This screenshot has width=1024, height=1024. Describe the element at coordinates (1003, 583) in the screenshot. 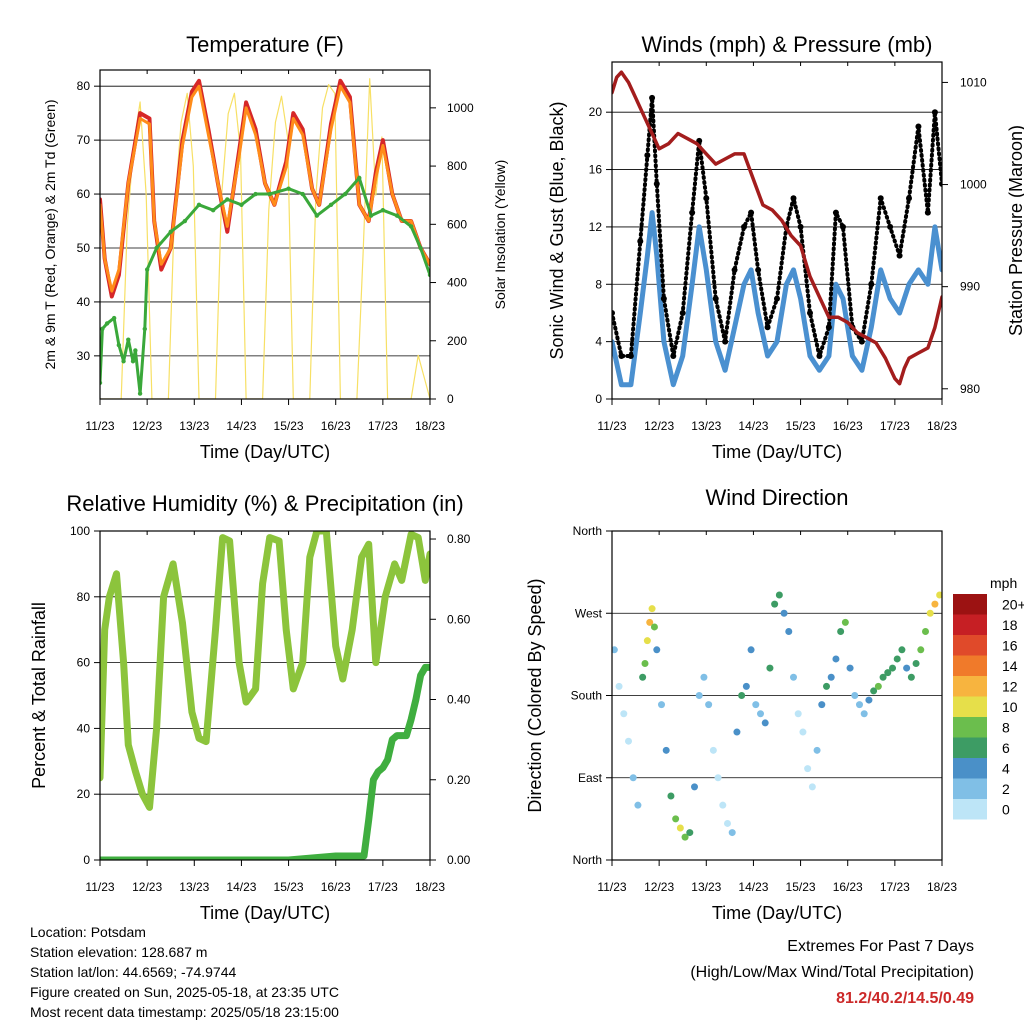

I see `colorbar-title: mph` at that location.